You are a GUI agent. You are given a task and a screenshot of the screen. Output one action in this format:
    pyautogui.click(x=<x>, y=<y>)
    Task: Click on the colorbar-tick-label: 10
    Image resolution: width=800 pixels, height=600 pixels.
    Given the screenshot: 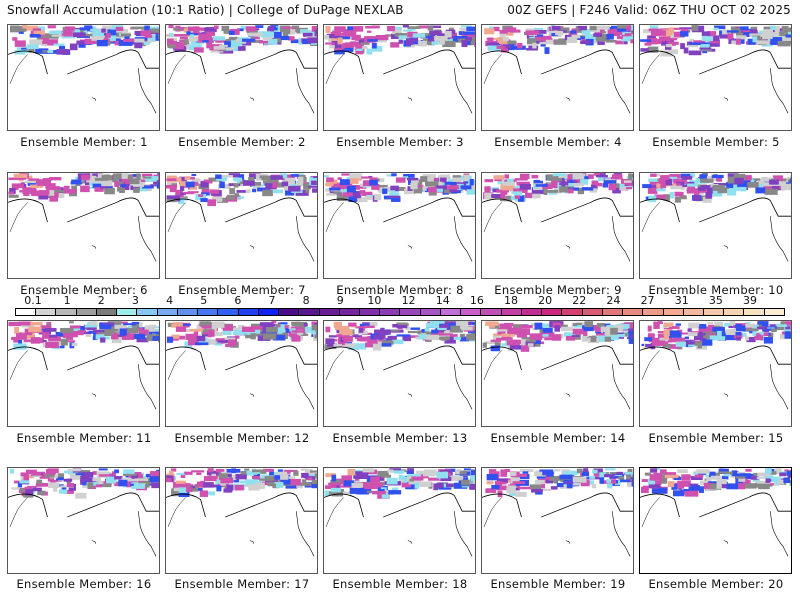 What is the action you would take?
    pyautogui.click(x=374, y=300)
    